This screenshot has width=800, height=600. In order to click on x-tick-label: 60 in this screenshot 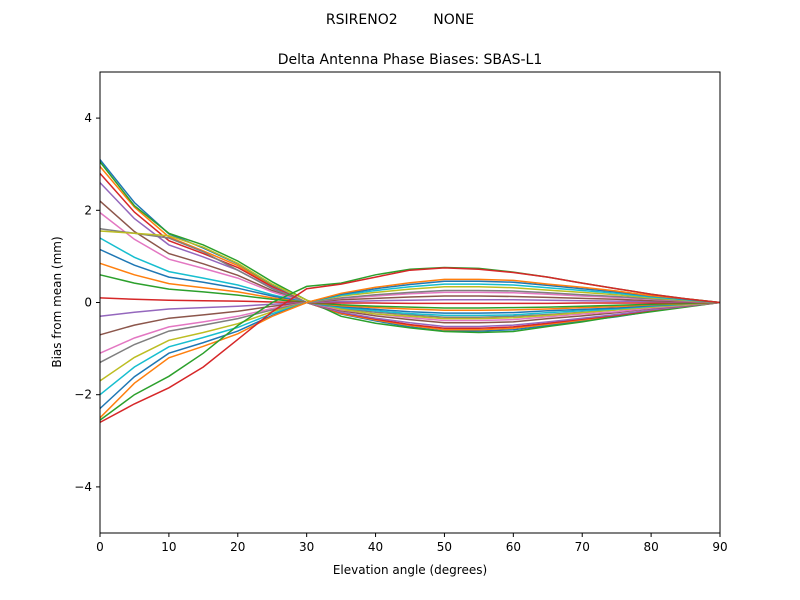, I will do `click(513, 547)`.